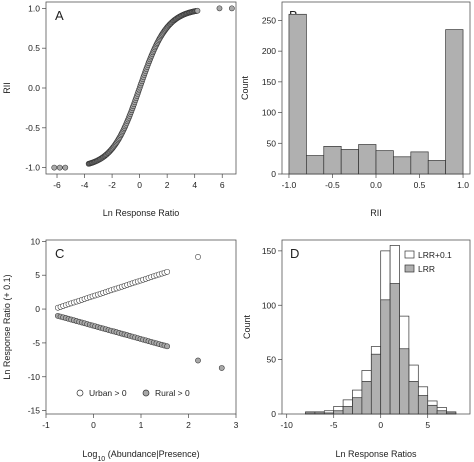 The height and width of the screenshot is (462, 474). I want to click on panel-b-xtick-label: -0.5, so click(332, 185).